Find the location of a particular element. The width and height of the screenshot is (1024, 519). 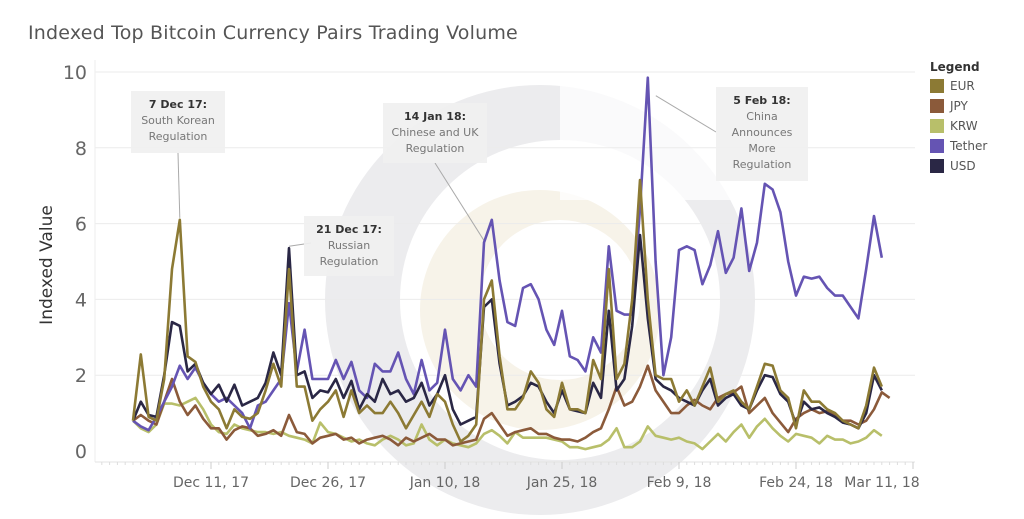

series-line-jpy is located at coordinates (511, 405).